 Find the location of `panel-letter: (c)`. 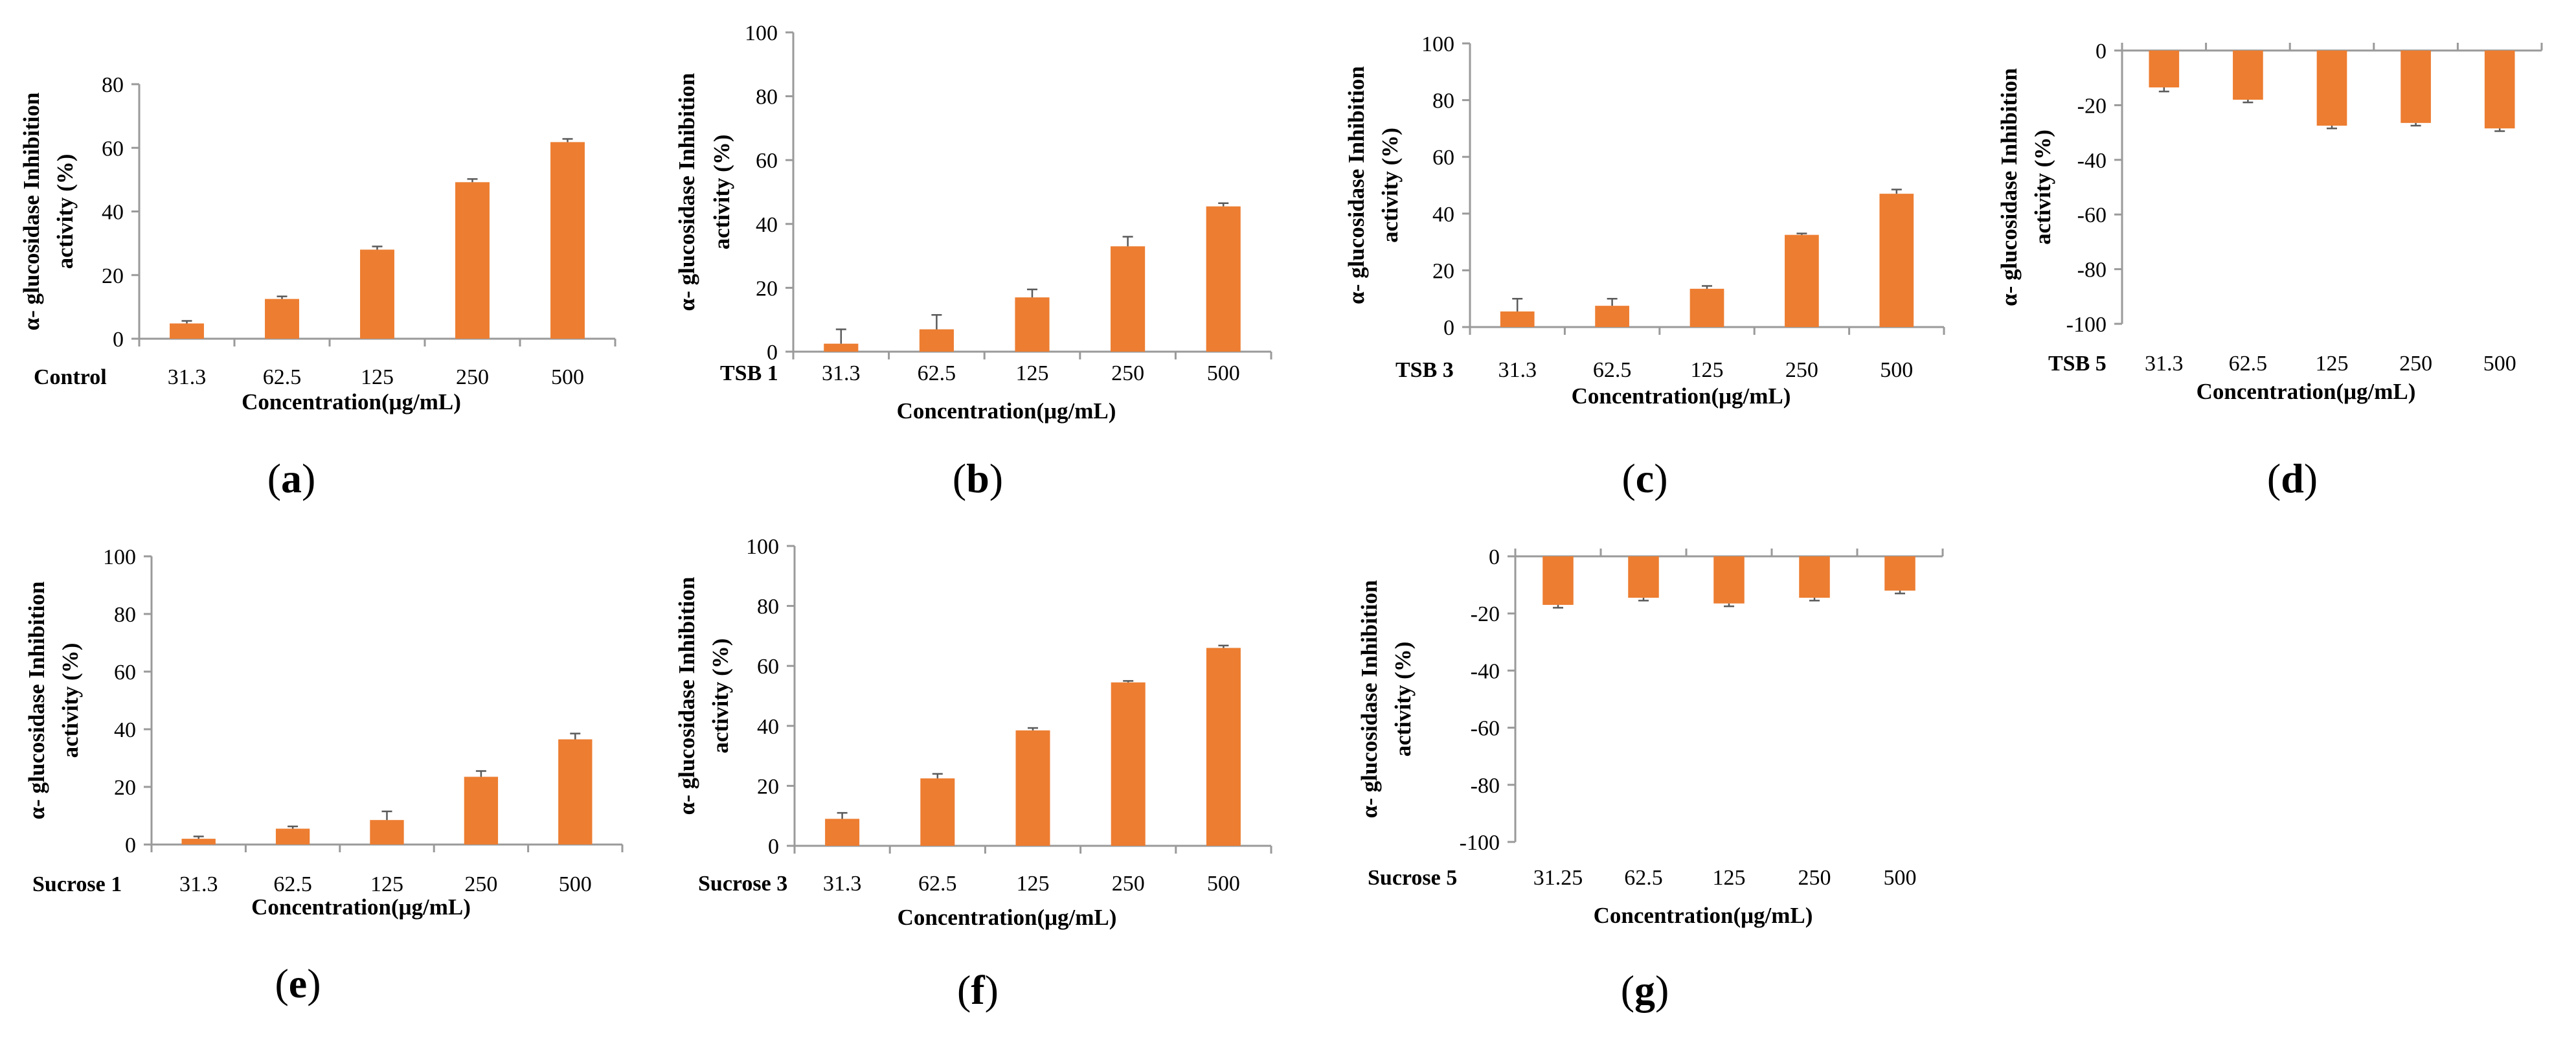

panel-letter: (c) is located at coordinates (1644, 478).